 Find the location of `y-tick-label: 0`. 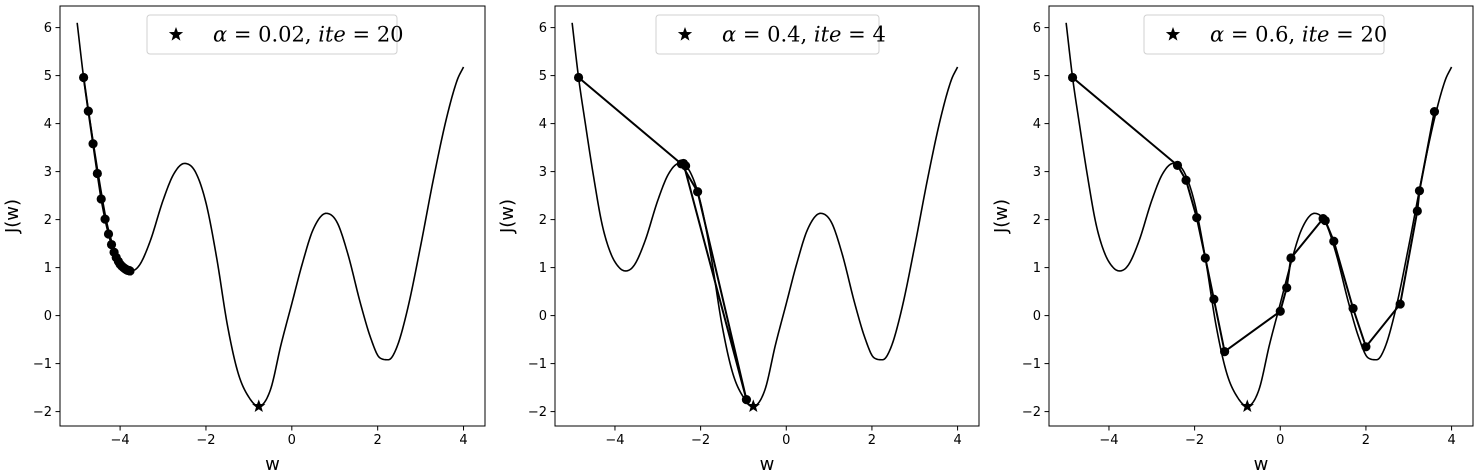

y-tick-label: 0 is located at coordinates (48, 316).